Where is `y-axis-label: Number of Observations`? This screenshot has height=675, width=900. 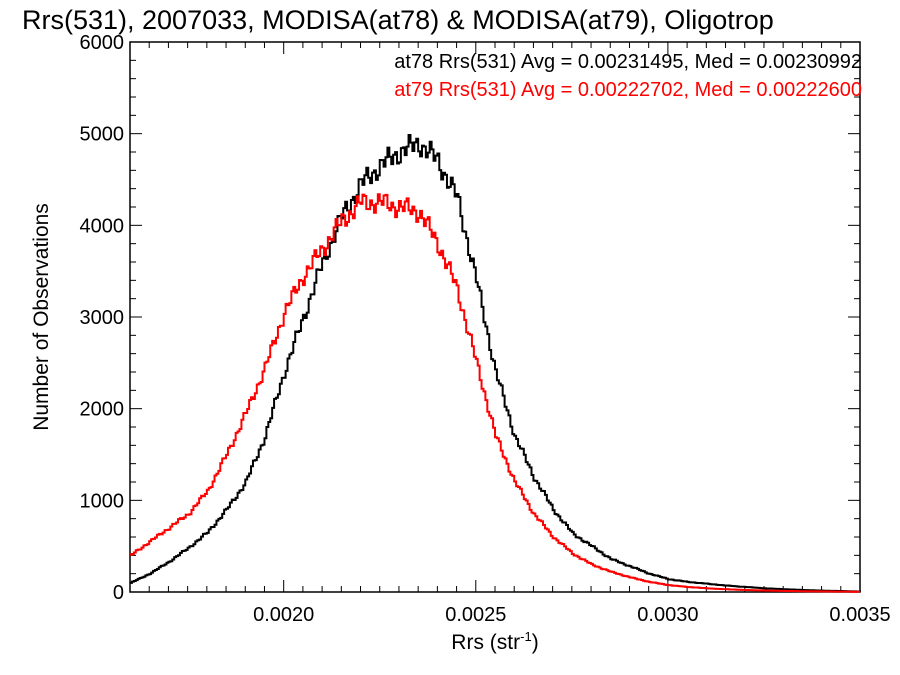
y-axis-label: Number of Observations is located at coordinates (41, 317).